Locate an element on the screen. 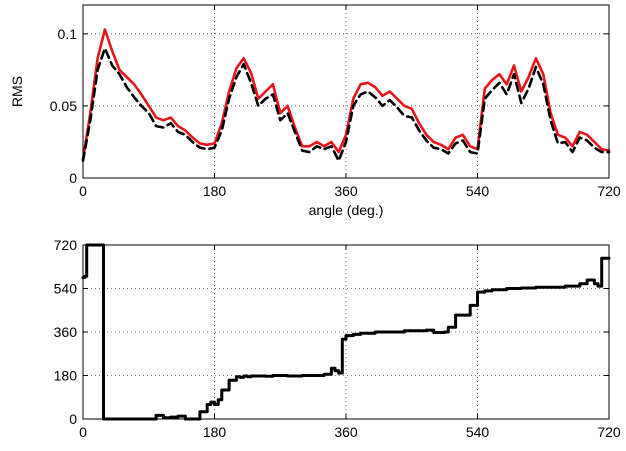  rms-y-axis-label: RMS is located at coordinates (17, 91).